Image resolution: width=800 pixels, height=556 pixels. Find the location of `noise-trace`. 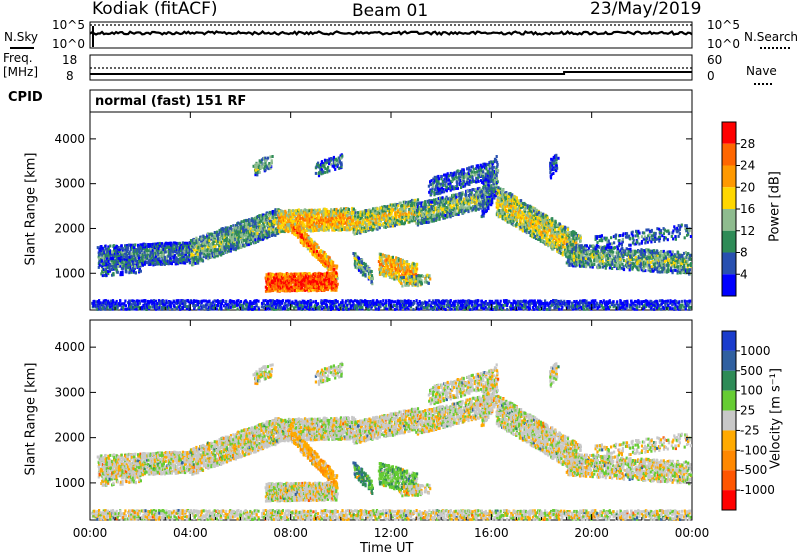

noise-trace is located at coordinates (391, 36).